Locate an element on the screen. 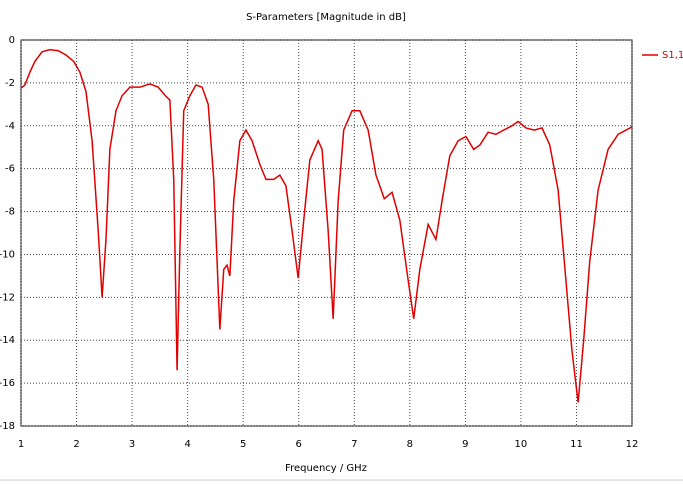  y-tick-label: -8 is located at coordinates (10, 212).